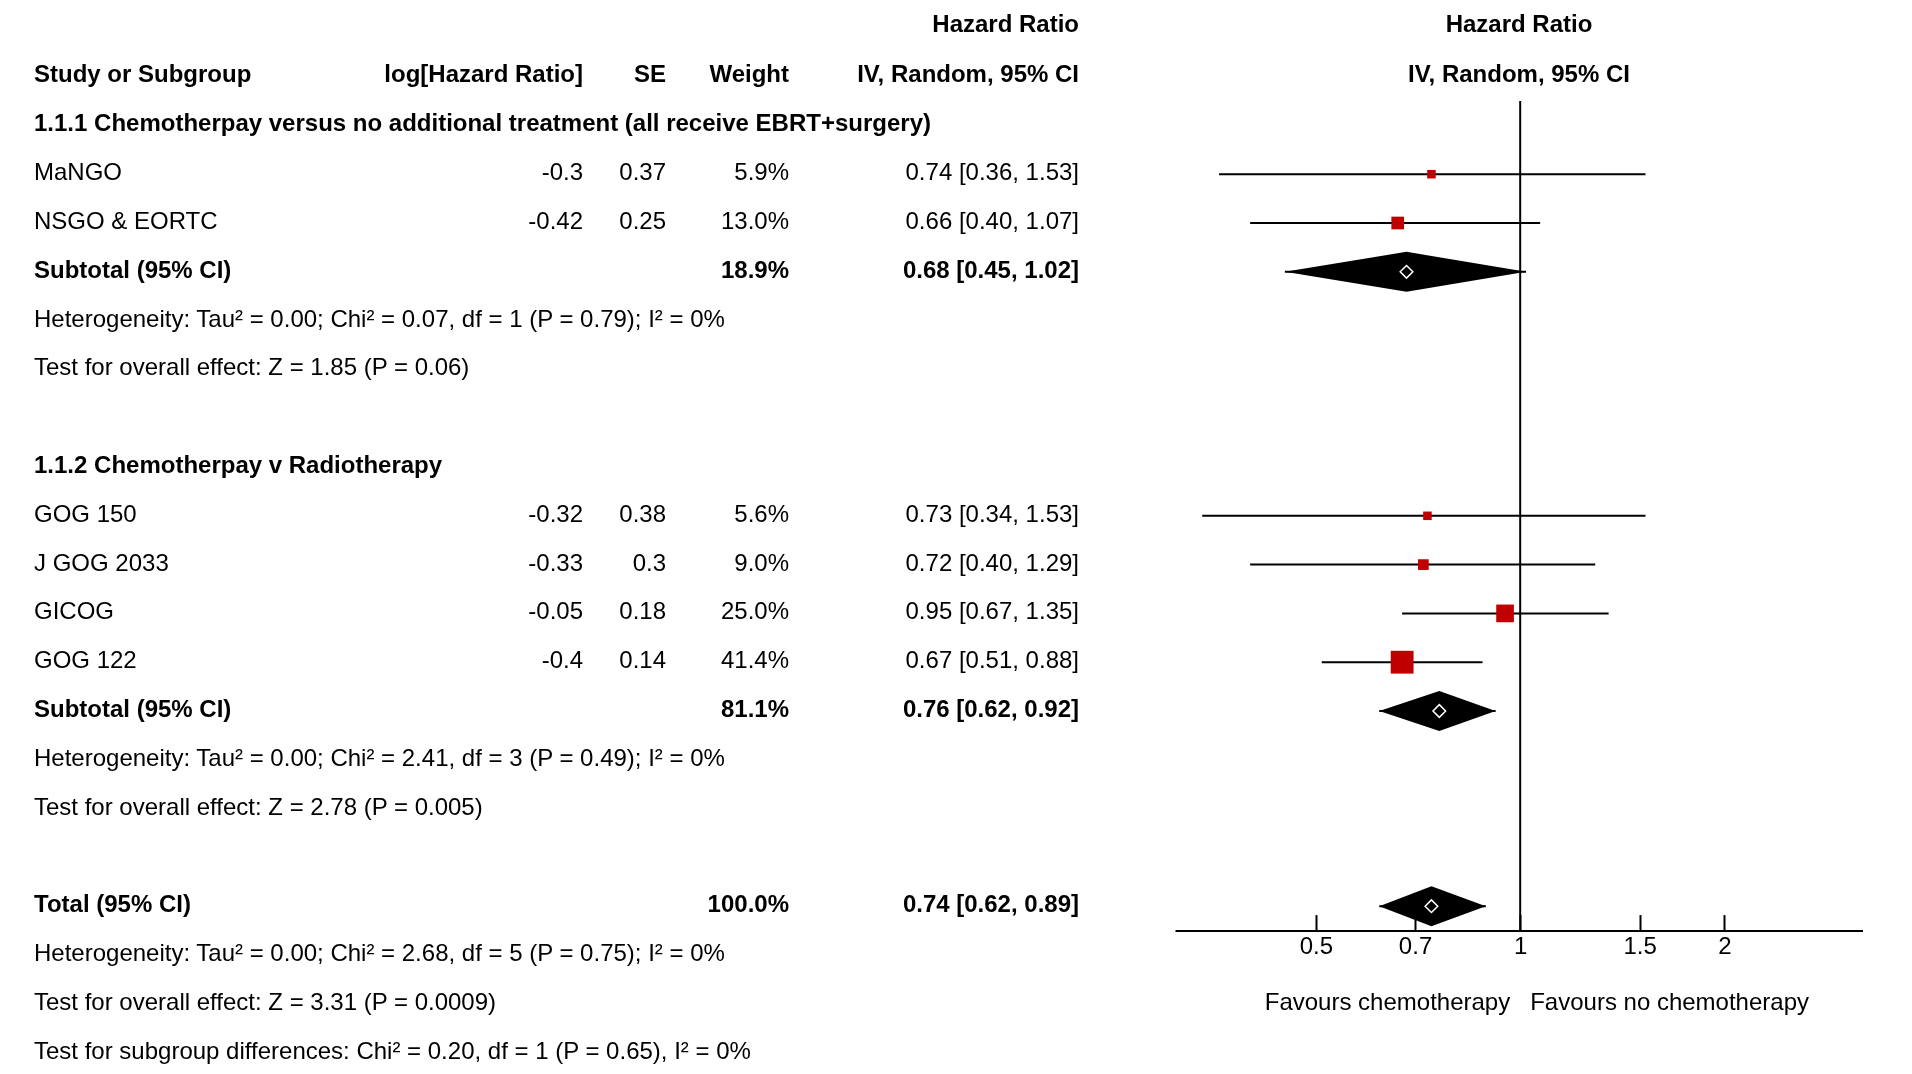 The width and height of the screenshot is (1912, 1074). What do you see at coordinates (379, 318) in the screenshot?
I see `category-label: Heterogeneity: Tau² = 0.00; Chi² = 0.07, df = 1 (P = 0.79); I² = 0%` at bounding box center [379, 318].